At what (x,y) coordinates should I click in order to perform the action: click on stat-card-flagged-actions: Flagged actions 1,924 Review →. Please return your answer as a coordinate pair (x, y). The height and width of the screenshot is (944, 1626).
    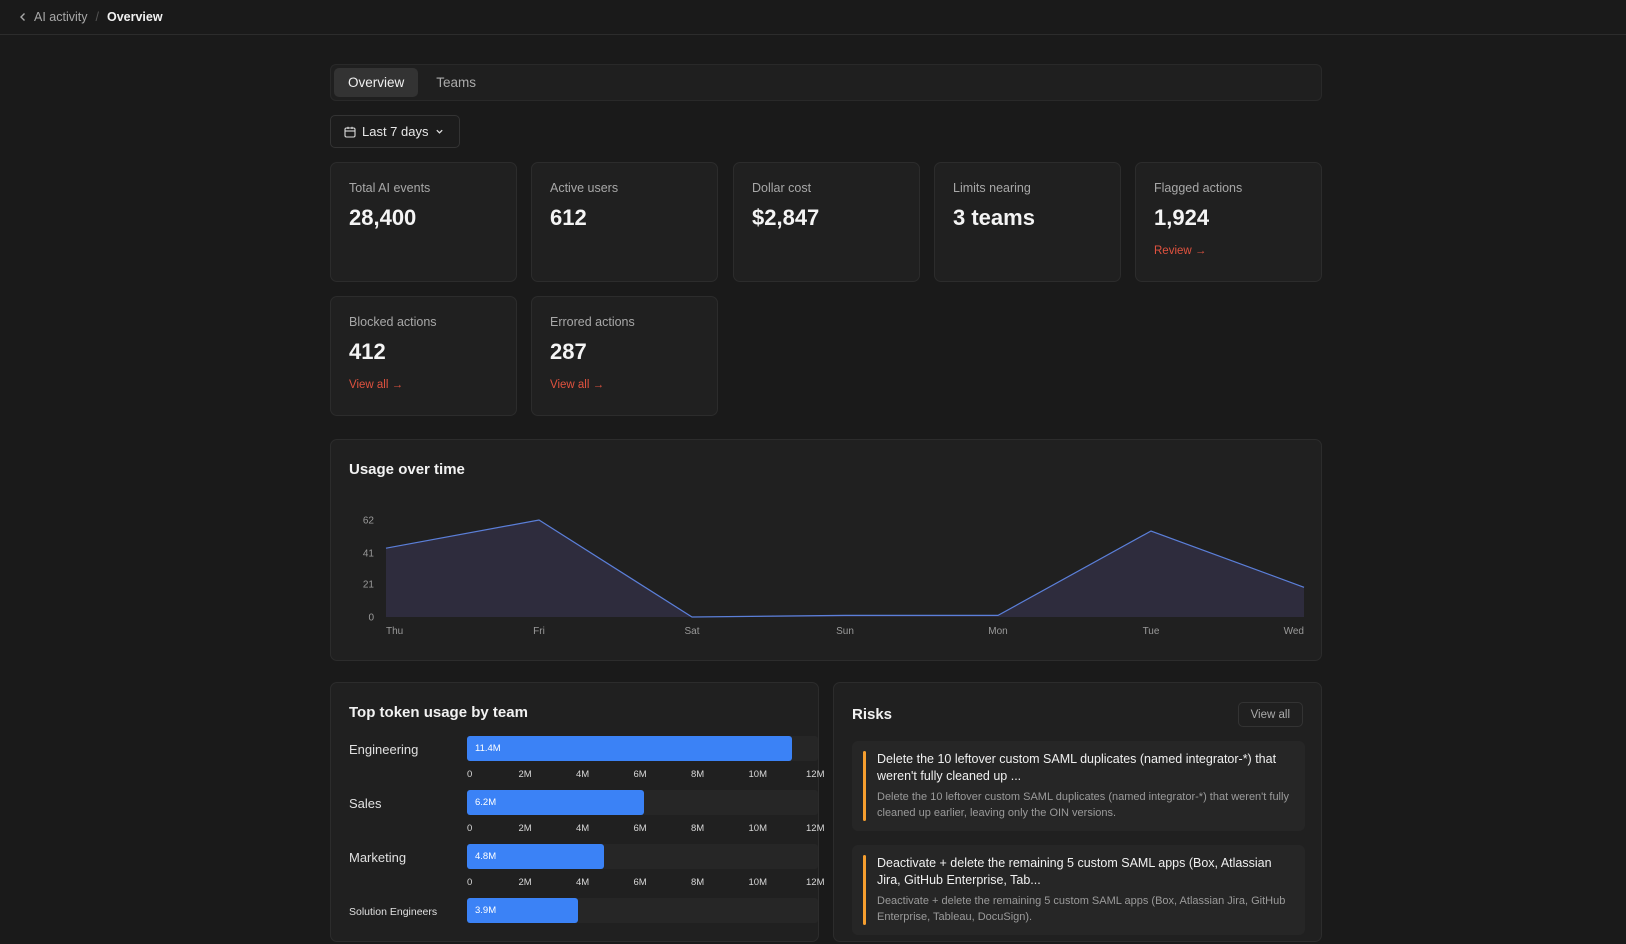
    Looking at the image, I should click on (1228, 222).